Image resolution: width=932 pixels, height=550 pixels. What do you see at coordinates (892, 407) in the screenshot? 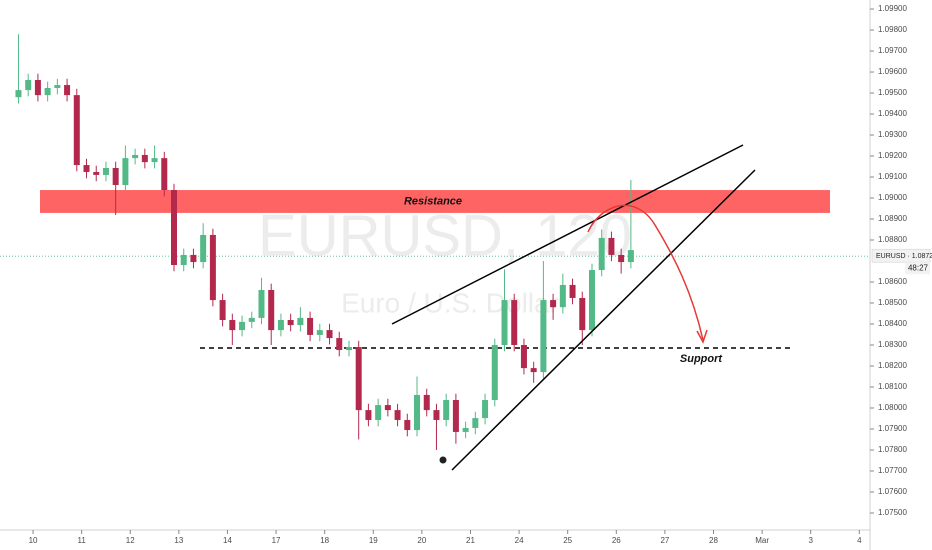
I see `y-tick-label: 1.08000` at bounding box center [892, 407].